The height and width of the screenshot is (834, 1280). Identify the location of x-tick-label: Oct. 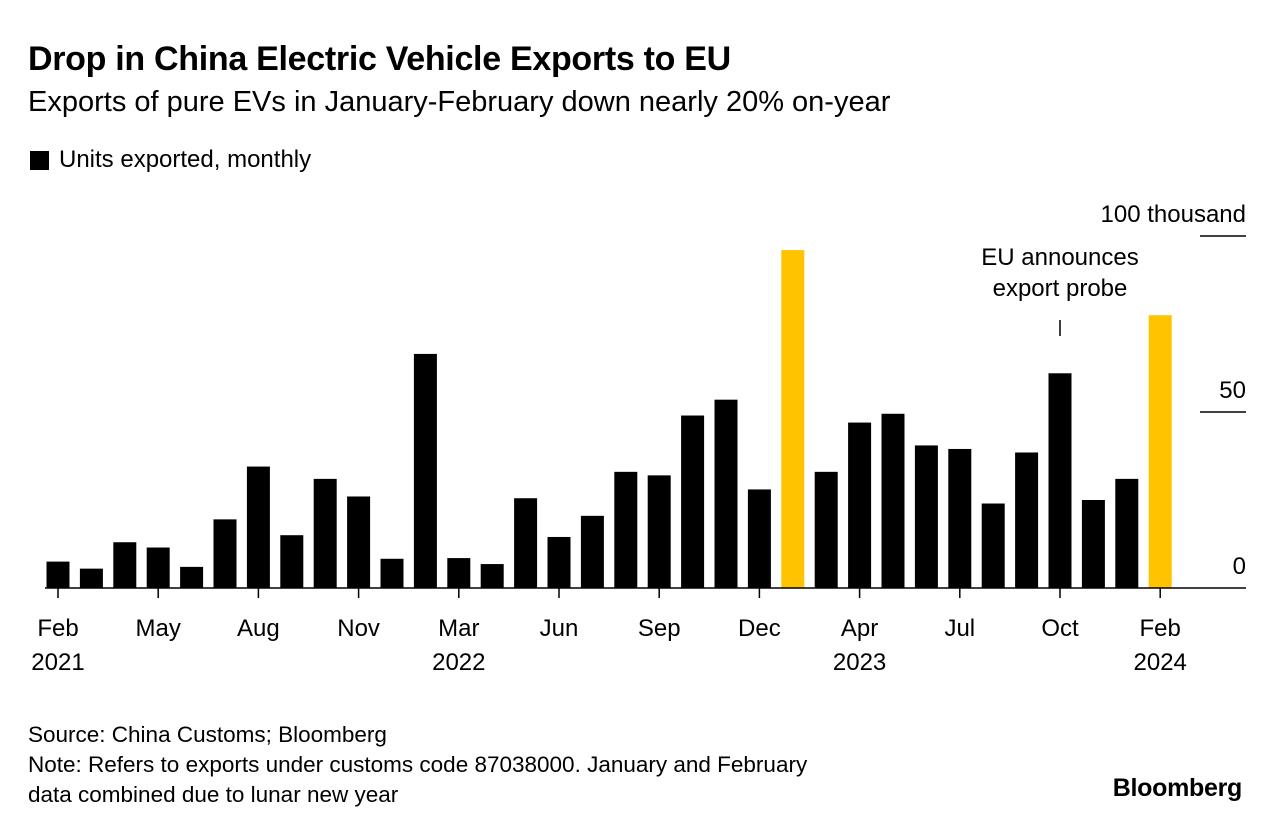
(1060, 628).